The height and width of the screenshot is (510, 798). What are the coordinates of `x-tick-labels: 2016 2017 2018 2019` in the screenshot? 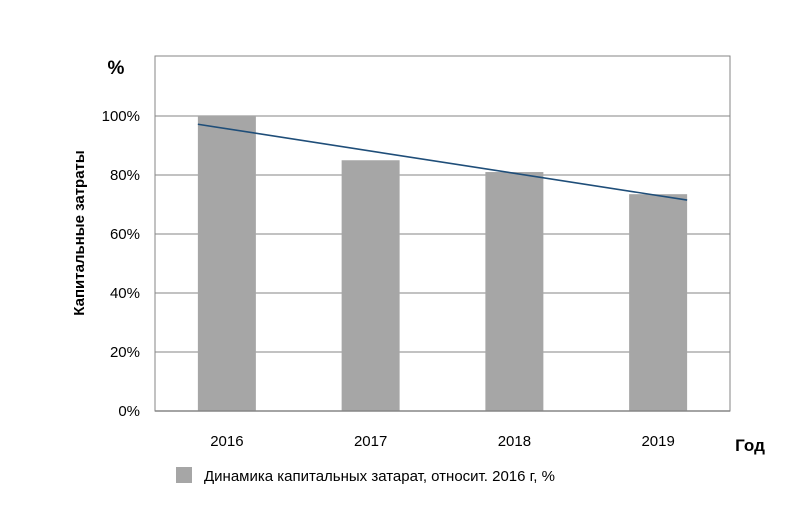 It's located at (442, 441).